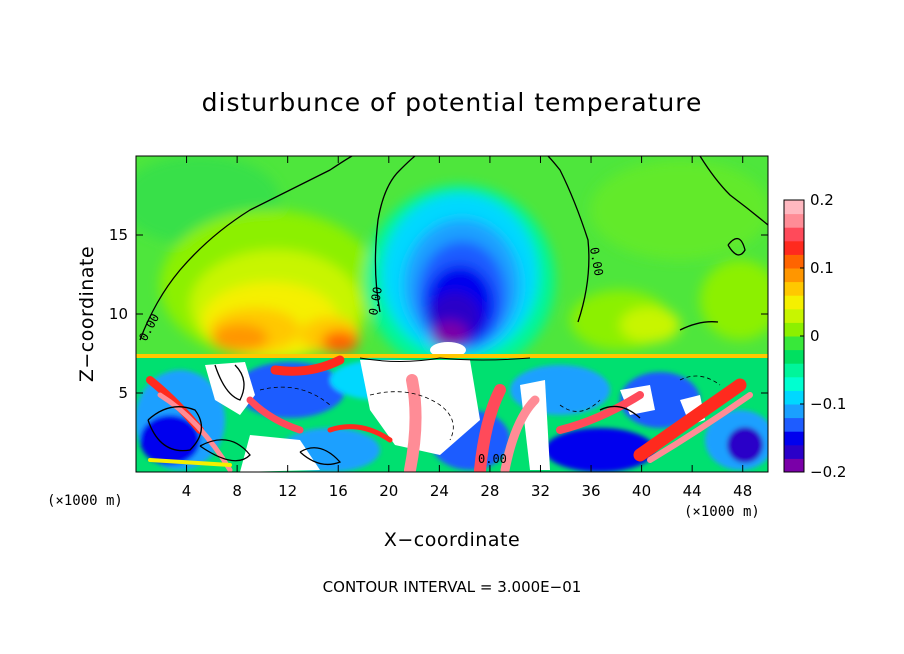  I want to click on x-tick-label: 4, so click(187, 491).